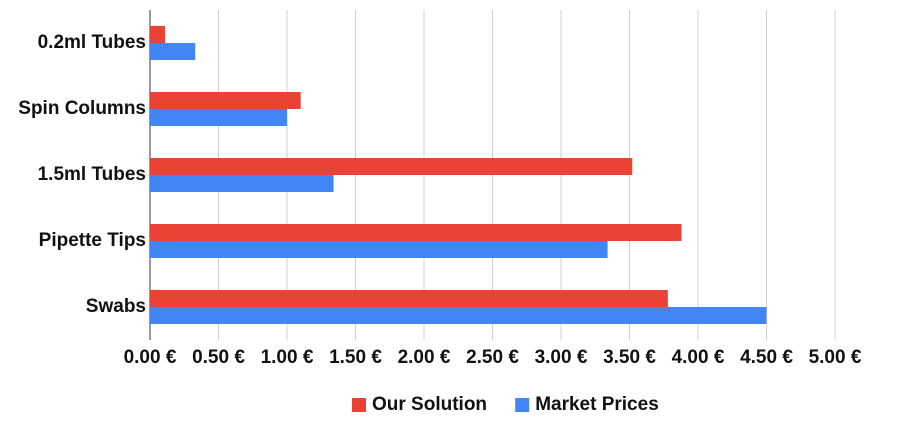  I want to click on x-tick-label: 3.00 €, so click(561, 357).